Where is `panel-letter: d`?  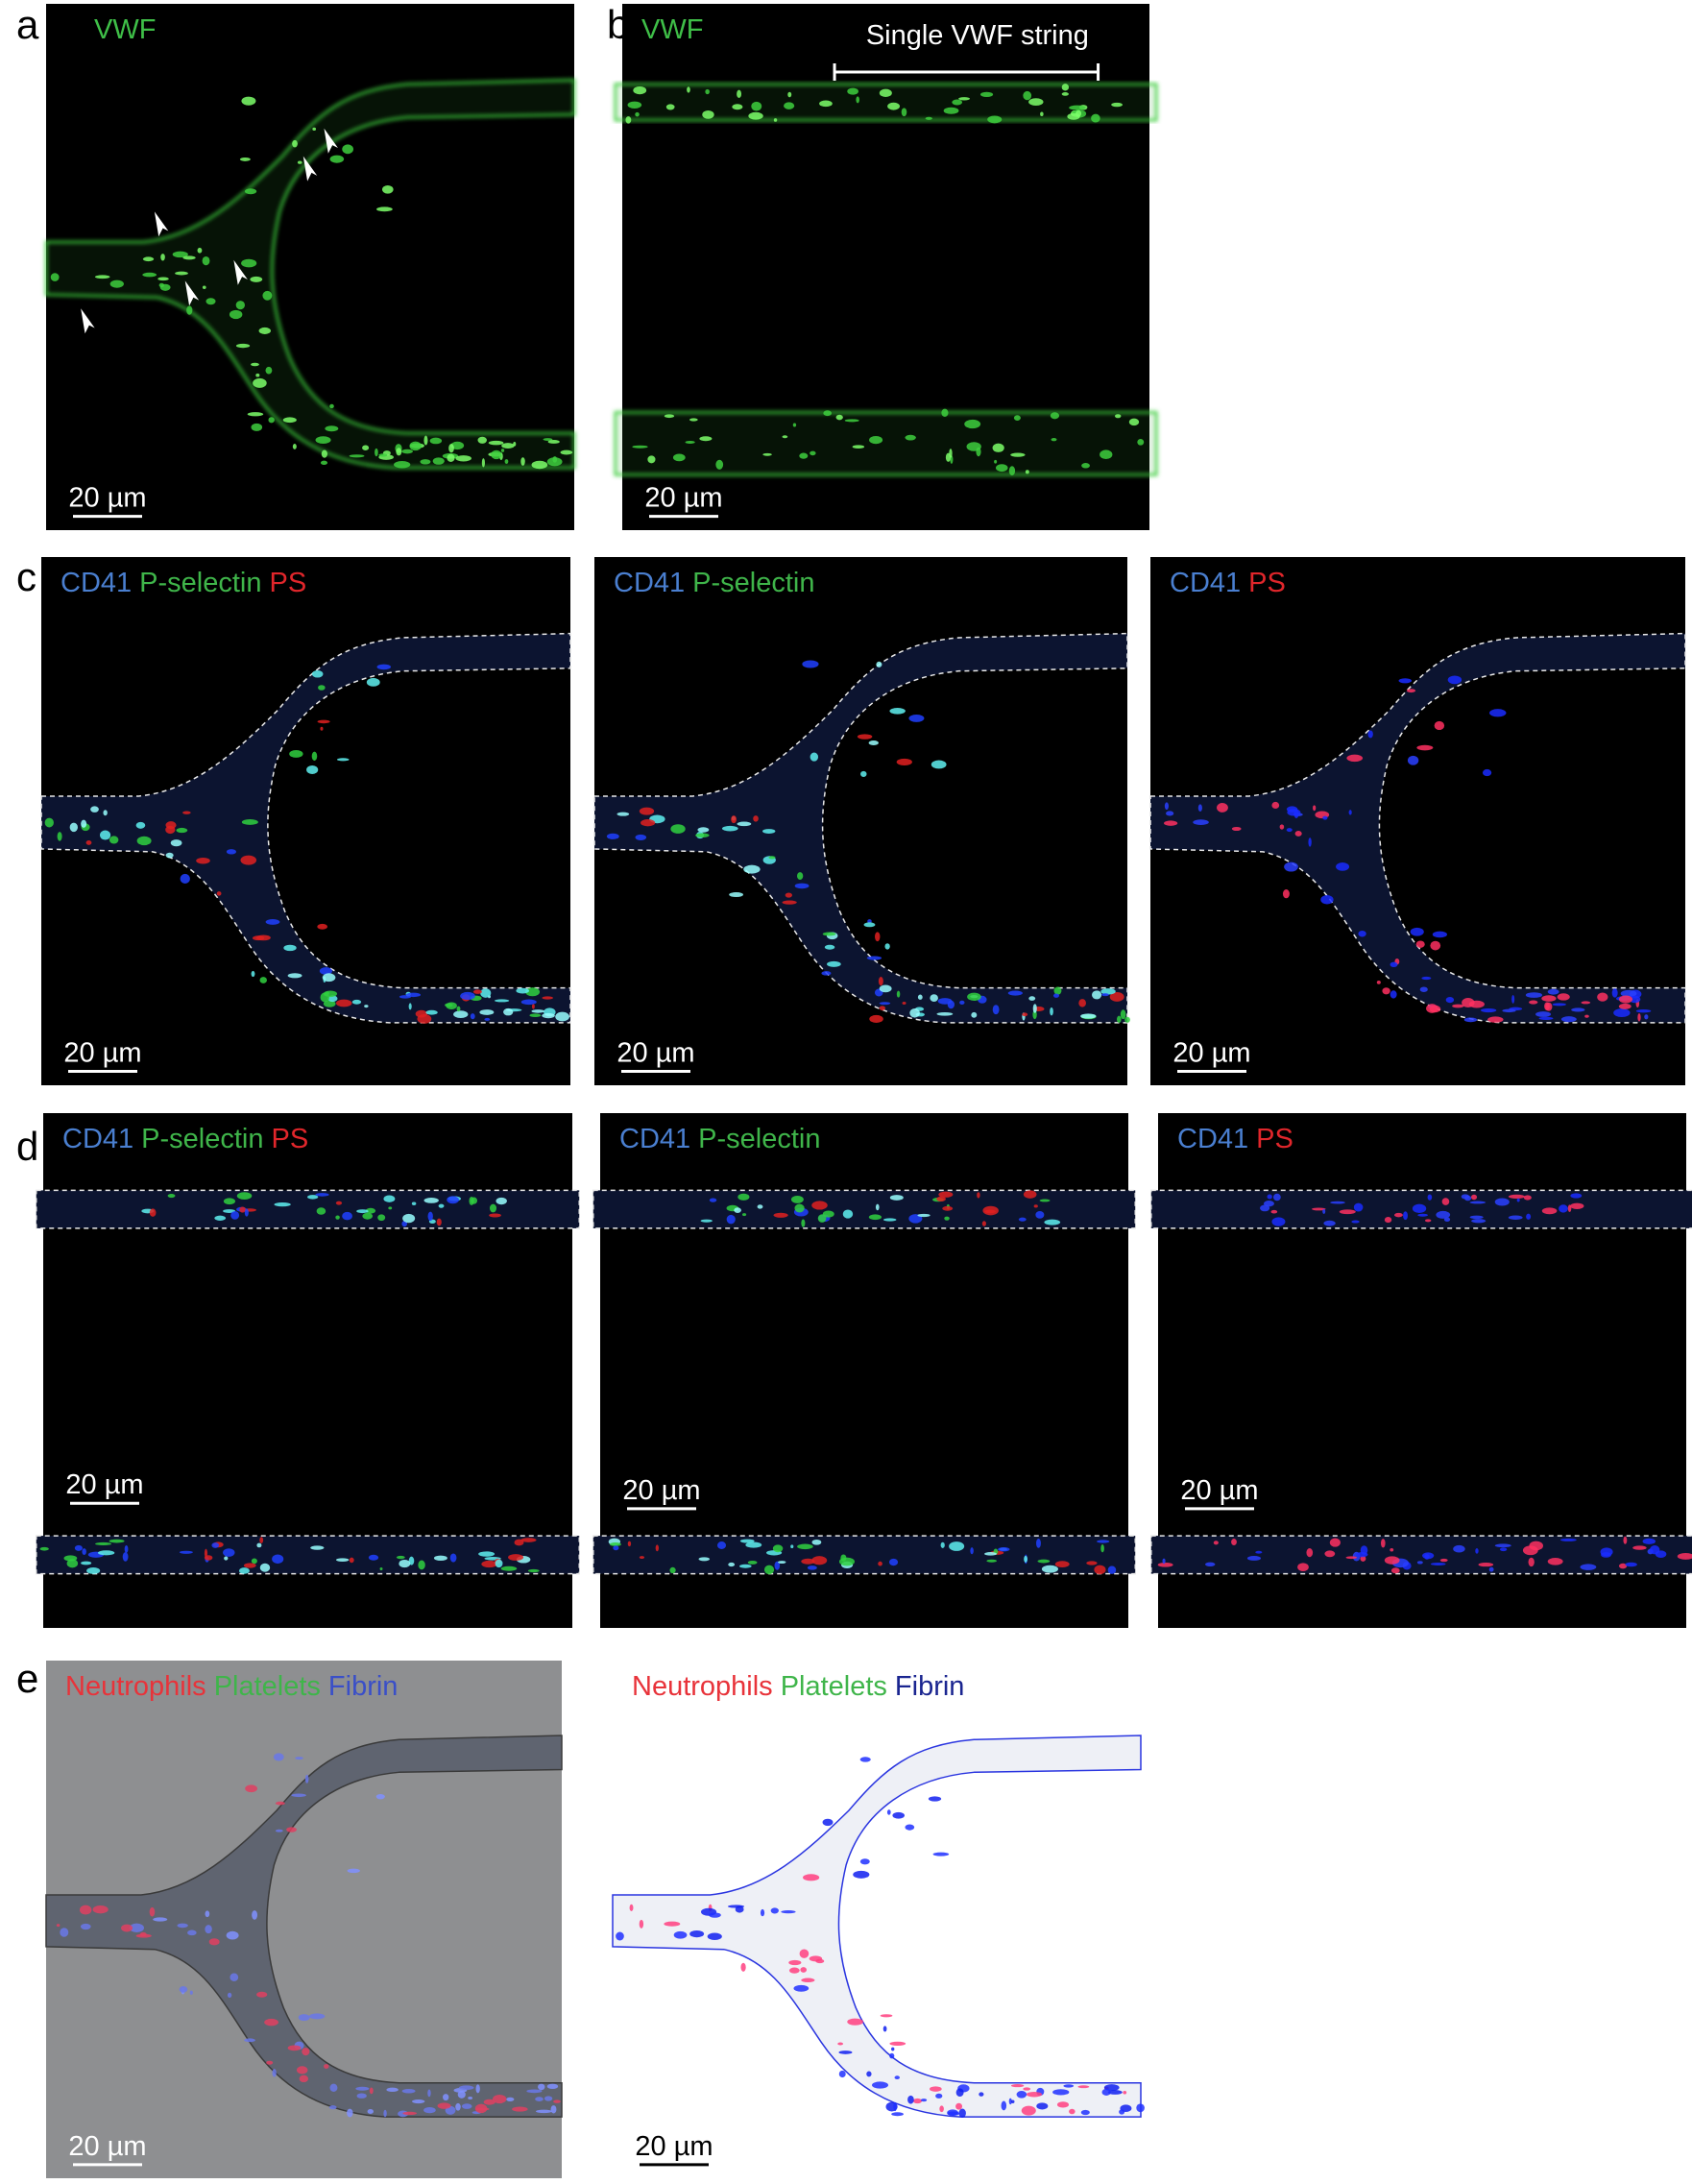
panel-letter: d is located at coordinates (27, 1146).